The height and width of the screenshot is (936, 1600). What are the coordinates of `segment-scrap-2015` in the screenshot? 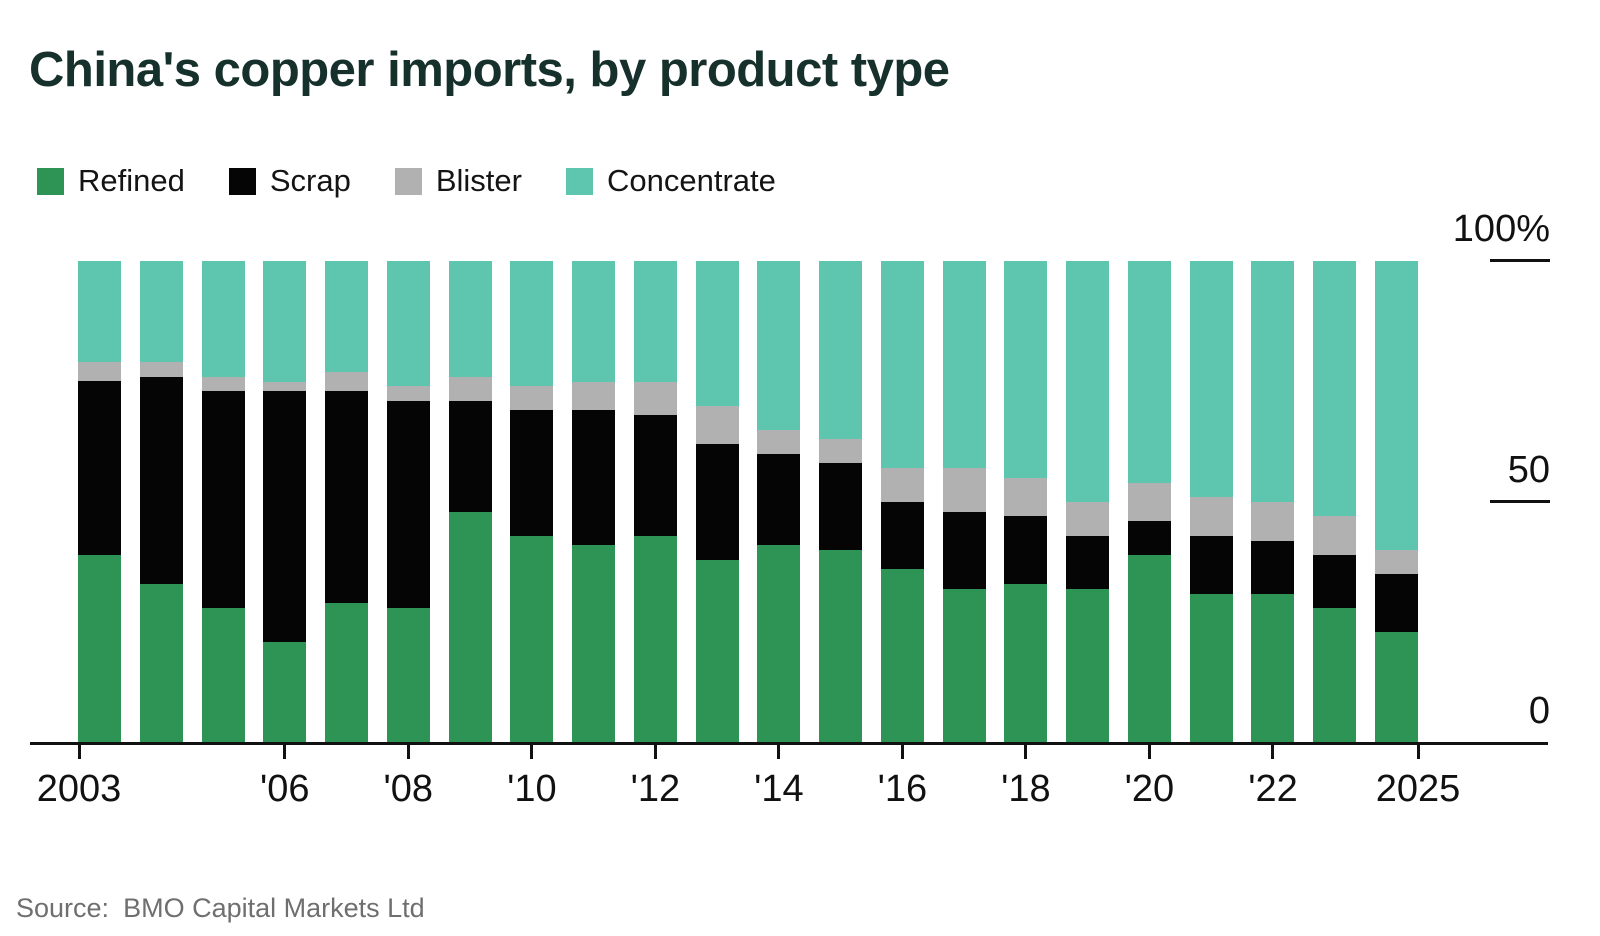 It's located at (840, 507).